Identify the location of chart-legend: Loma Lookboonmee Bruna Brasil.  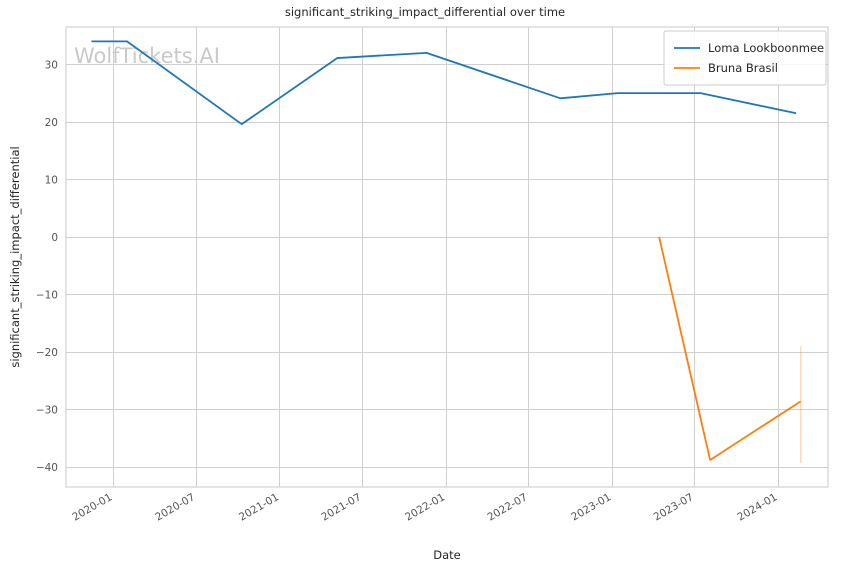
(745, 58).